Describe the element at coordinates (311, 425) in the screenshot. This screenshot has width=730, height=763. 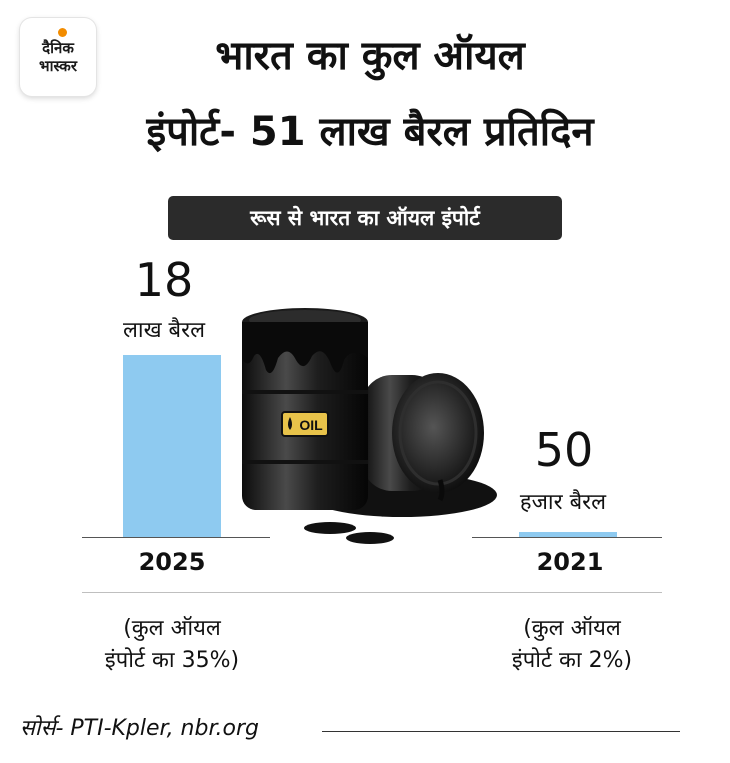
I see `oil-label: OIL` at that location.